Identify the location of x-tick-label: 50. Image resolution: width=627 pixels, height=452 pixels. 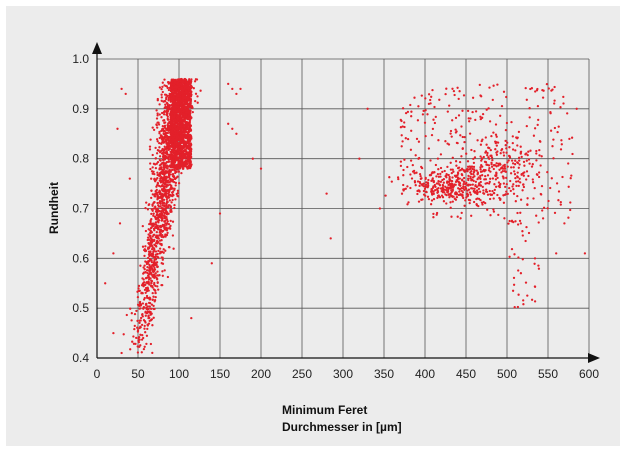
(138, 374).